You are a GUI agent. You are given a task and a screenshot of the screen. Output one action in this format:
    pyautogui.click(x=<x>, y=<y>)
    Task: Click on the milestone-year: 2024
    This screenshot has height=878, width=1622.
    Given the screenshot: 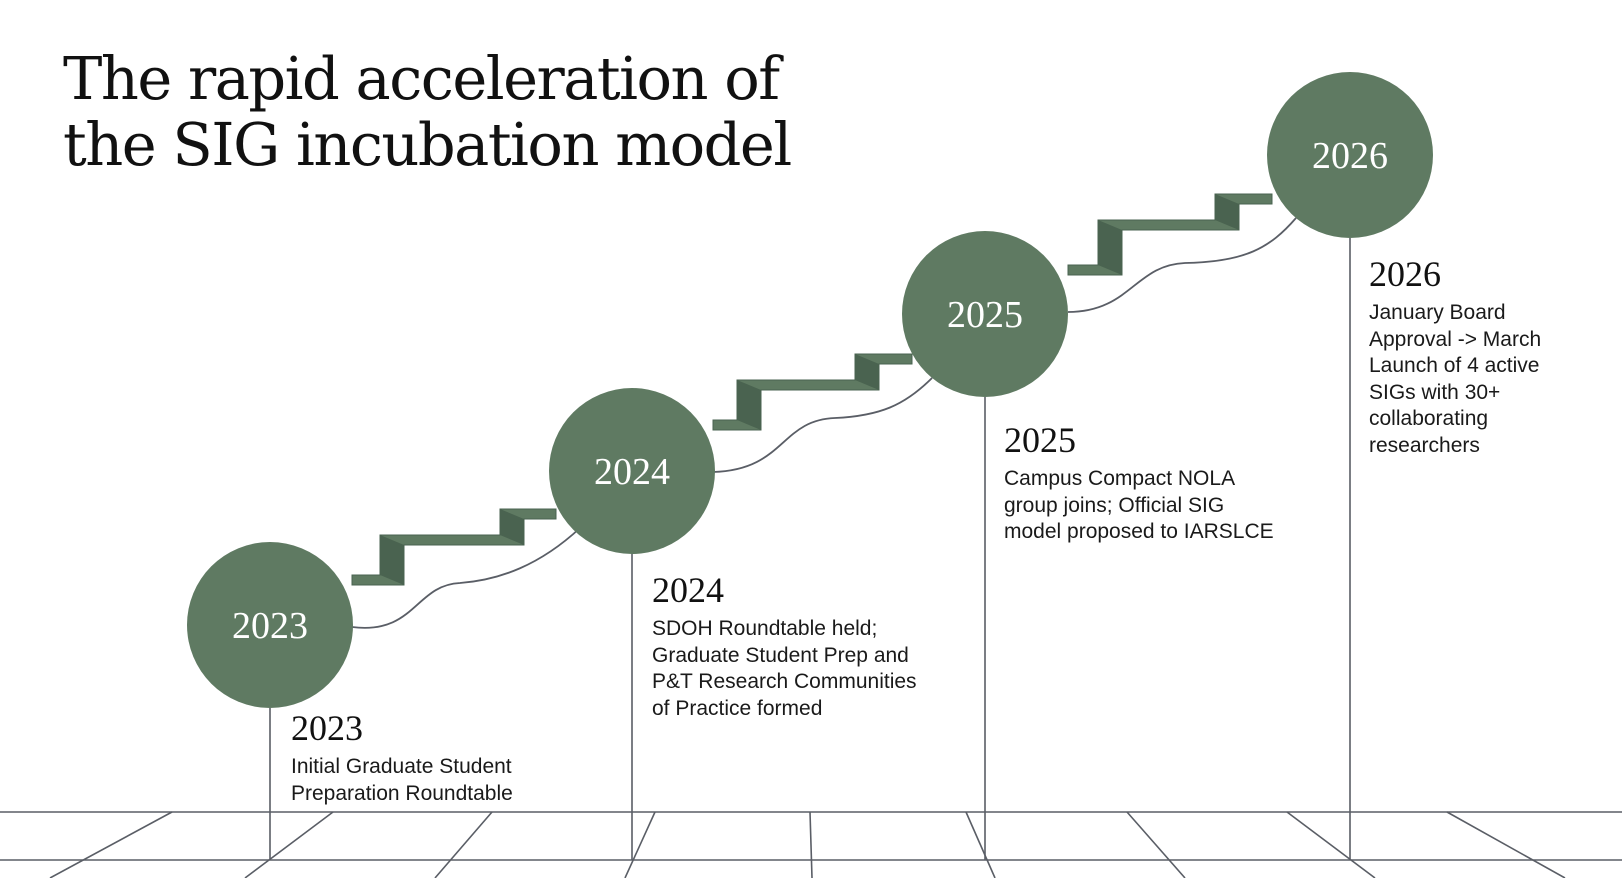 What is the action you would take?
    pyautogui.click(x=688, y=590)
    